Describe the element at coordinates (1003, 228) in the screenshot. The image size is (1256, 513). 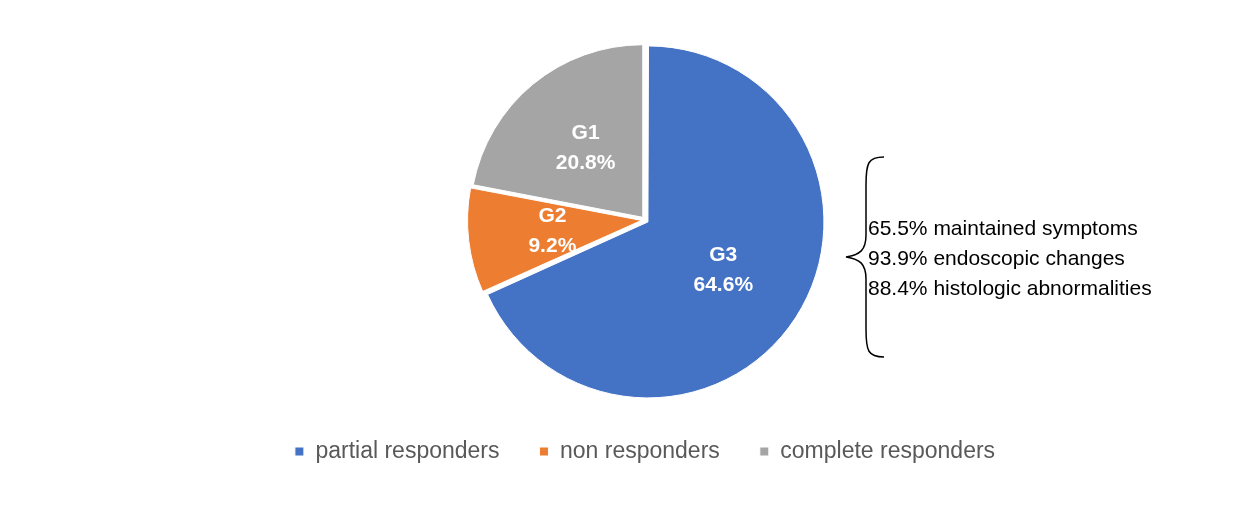
I see `text: 65.5% maintained symptoms` at that location.